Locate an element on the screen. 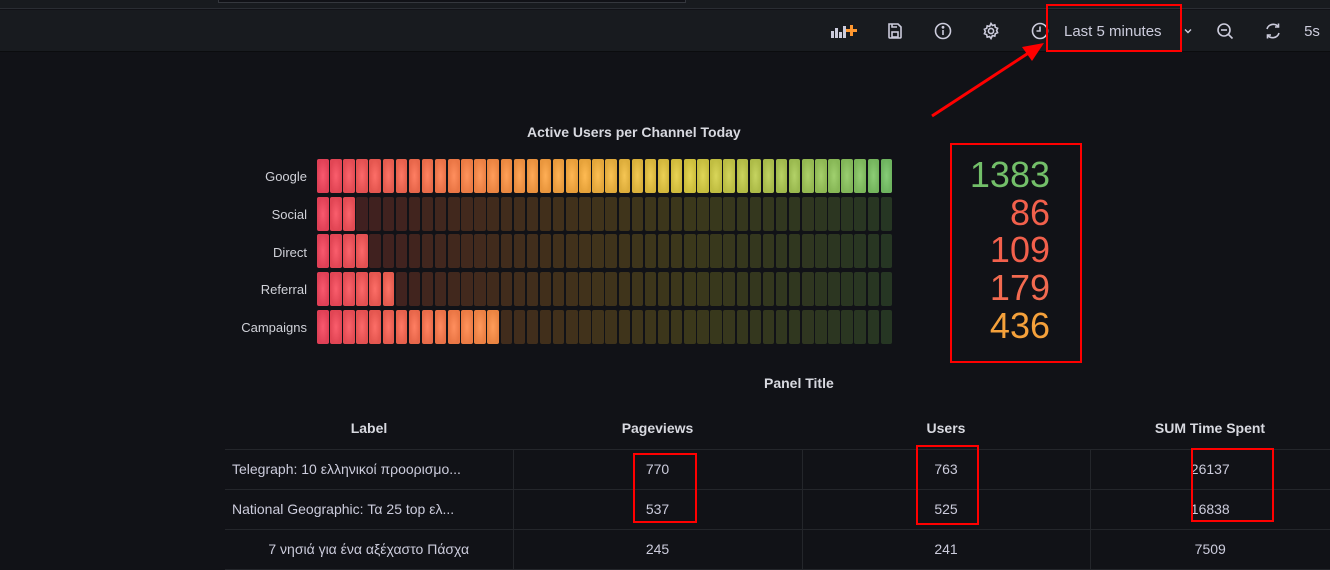 The height and width of the screenshot is (570, 1330). table-header-row: Label Pageviews Users SUM Time Spent is located at coordinates (777, 428).